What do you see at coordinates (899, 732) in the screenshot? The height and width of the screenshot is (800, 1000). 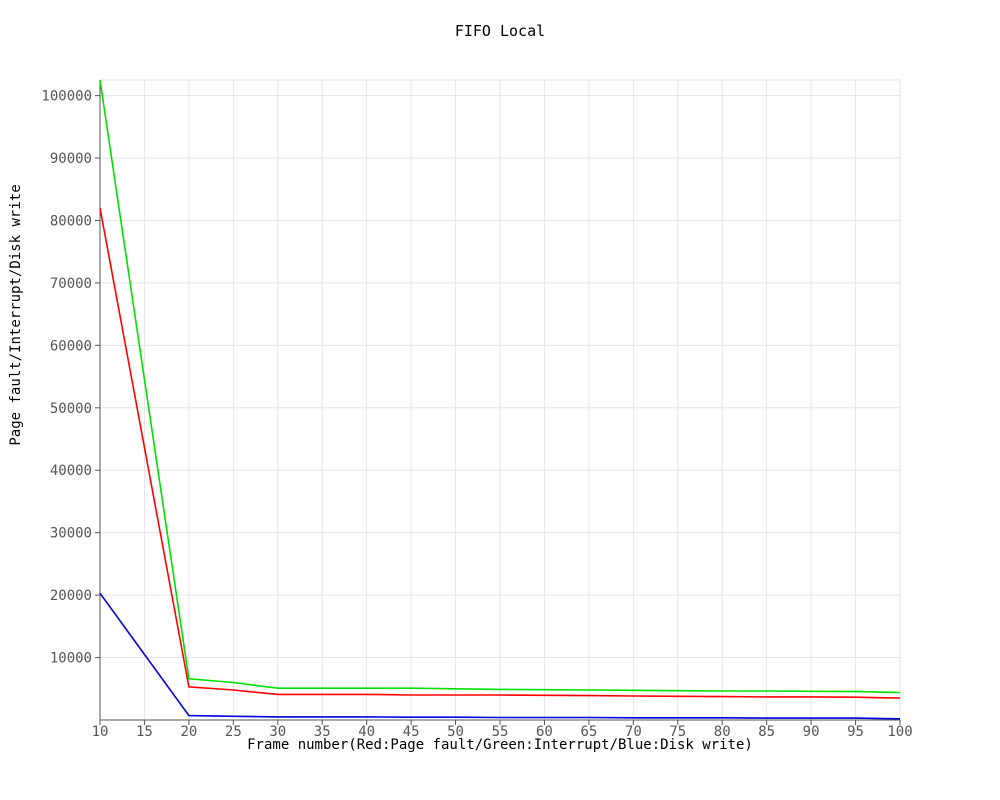 I see `x-tick-label: 100` at bounding box center [899, 732].